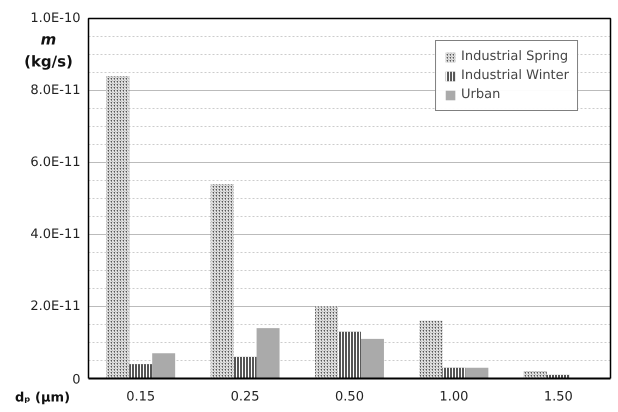  Describe the element at coordinates (245, 397) in the screenshot. I see `x-tick-label: 0.25` at that location.